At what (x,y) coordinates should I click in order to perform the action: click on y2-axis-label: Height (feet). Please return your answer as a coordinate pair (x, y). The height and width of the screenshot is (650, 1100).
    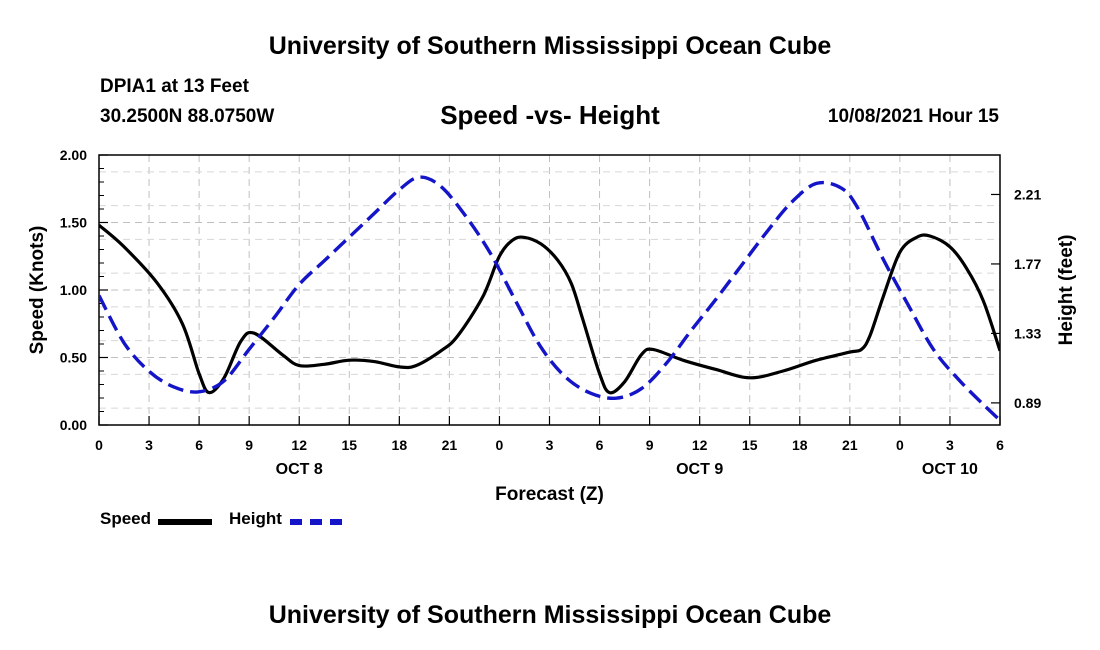
    Looking at the image, I should click on (1066, 290).